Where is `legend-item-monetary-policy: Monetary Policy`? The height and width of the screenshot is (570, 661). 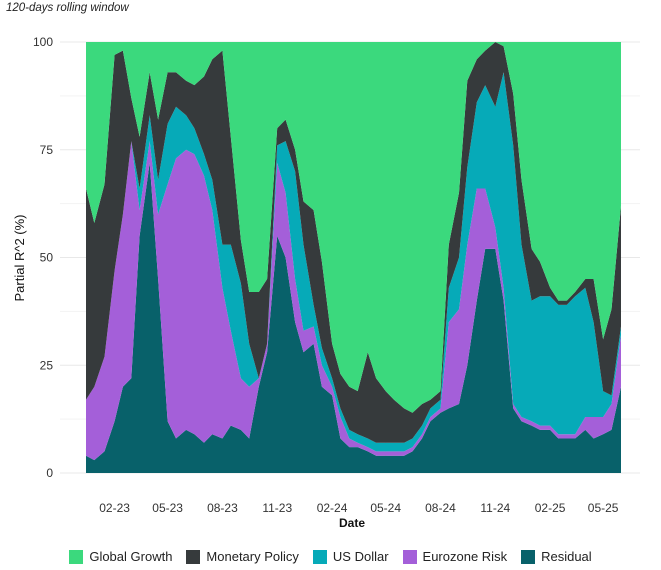
legend-item-monetary-policy: Monetary Policy is located at coordinates (242, 556).